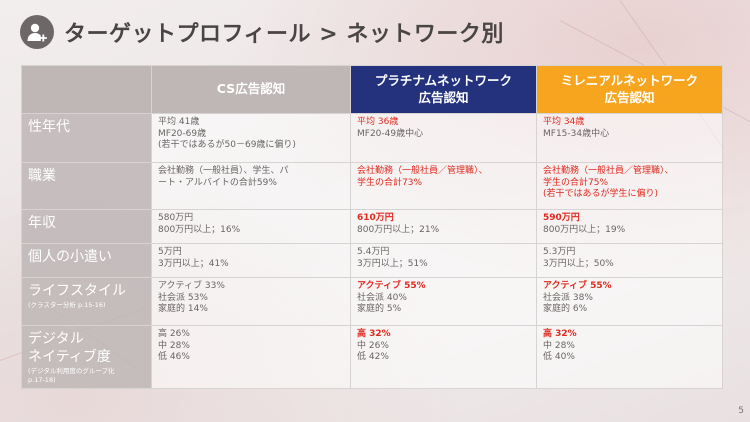 This screenshot has width=750, height=422. Describe the element at coordinates (629, 89) in the screenshot. I see `header-millennial: ミレニアルネットワーク 広告認知` at that location.